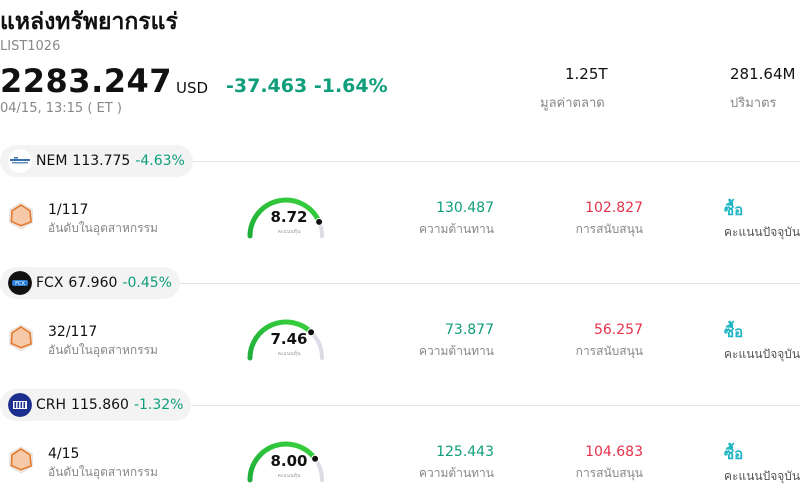 Image resolution: width=800 pixels, height=499 pixels. I want to click on price-change-percent: -1.64%, so click(350, 86).